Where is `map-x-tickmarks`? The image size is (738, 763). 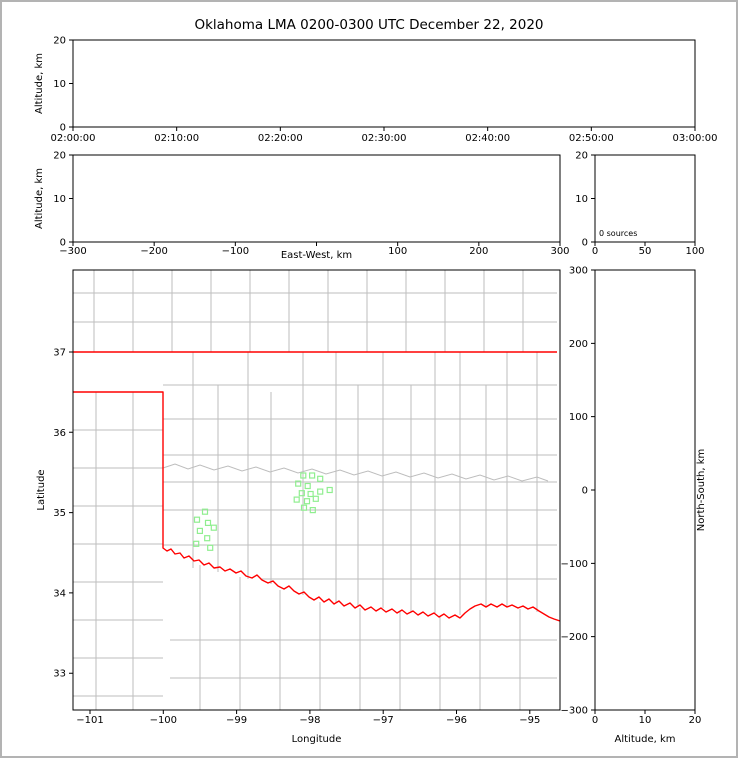 map-x-tickmarks is located at coordinates (310, 712).